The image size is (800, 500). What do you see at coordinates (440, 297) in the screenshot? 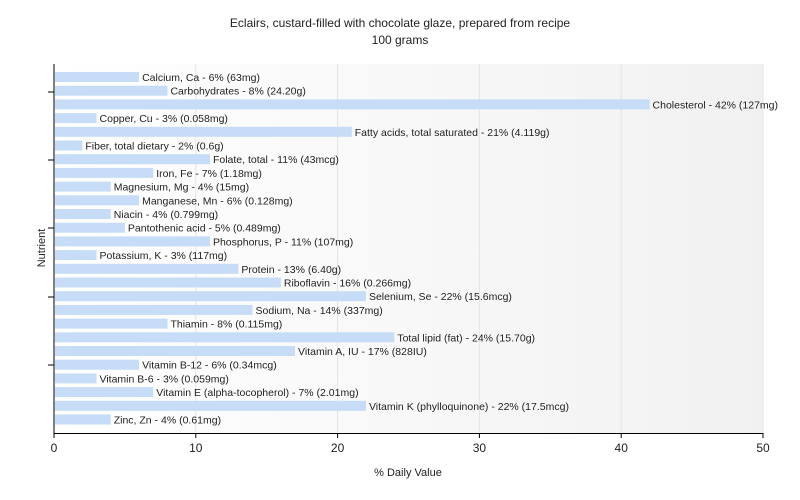
I see `bar-label: Selenium, Se - 22% (15.6mcg)` at bounding box center [440, 297].